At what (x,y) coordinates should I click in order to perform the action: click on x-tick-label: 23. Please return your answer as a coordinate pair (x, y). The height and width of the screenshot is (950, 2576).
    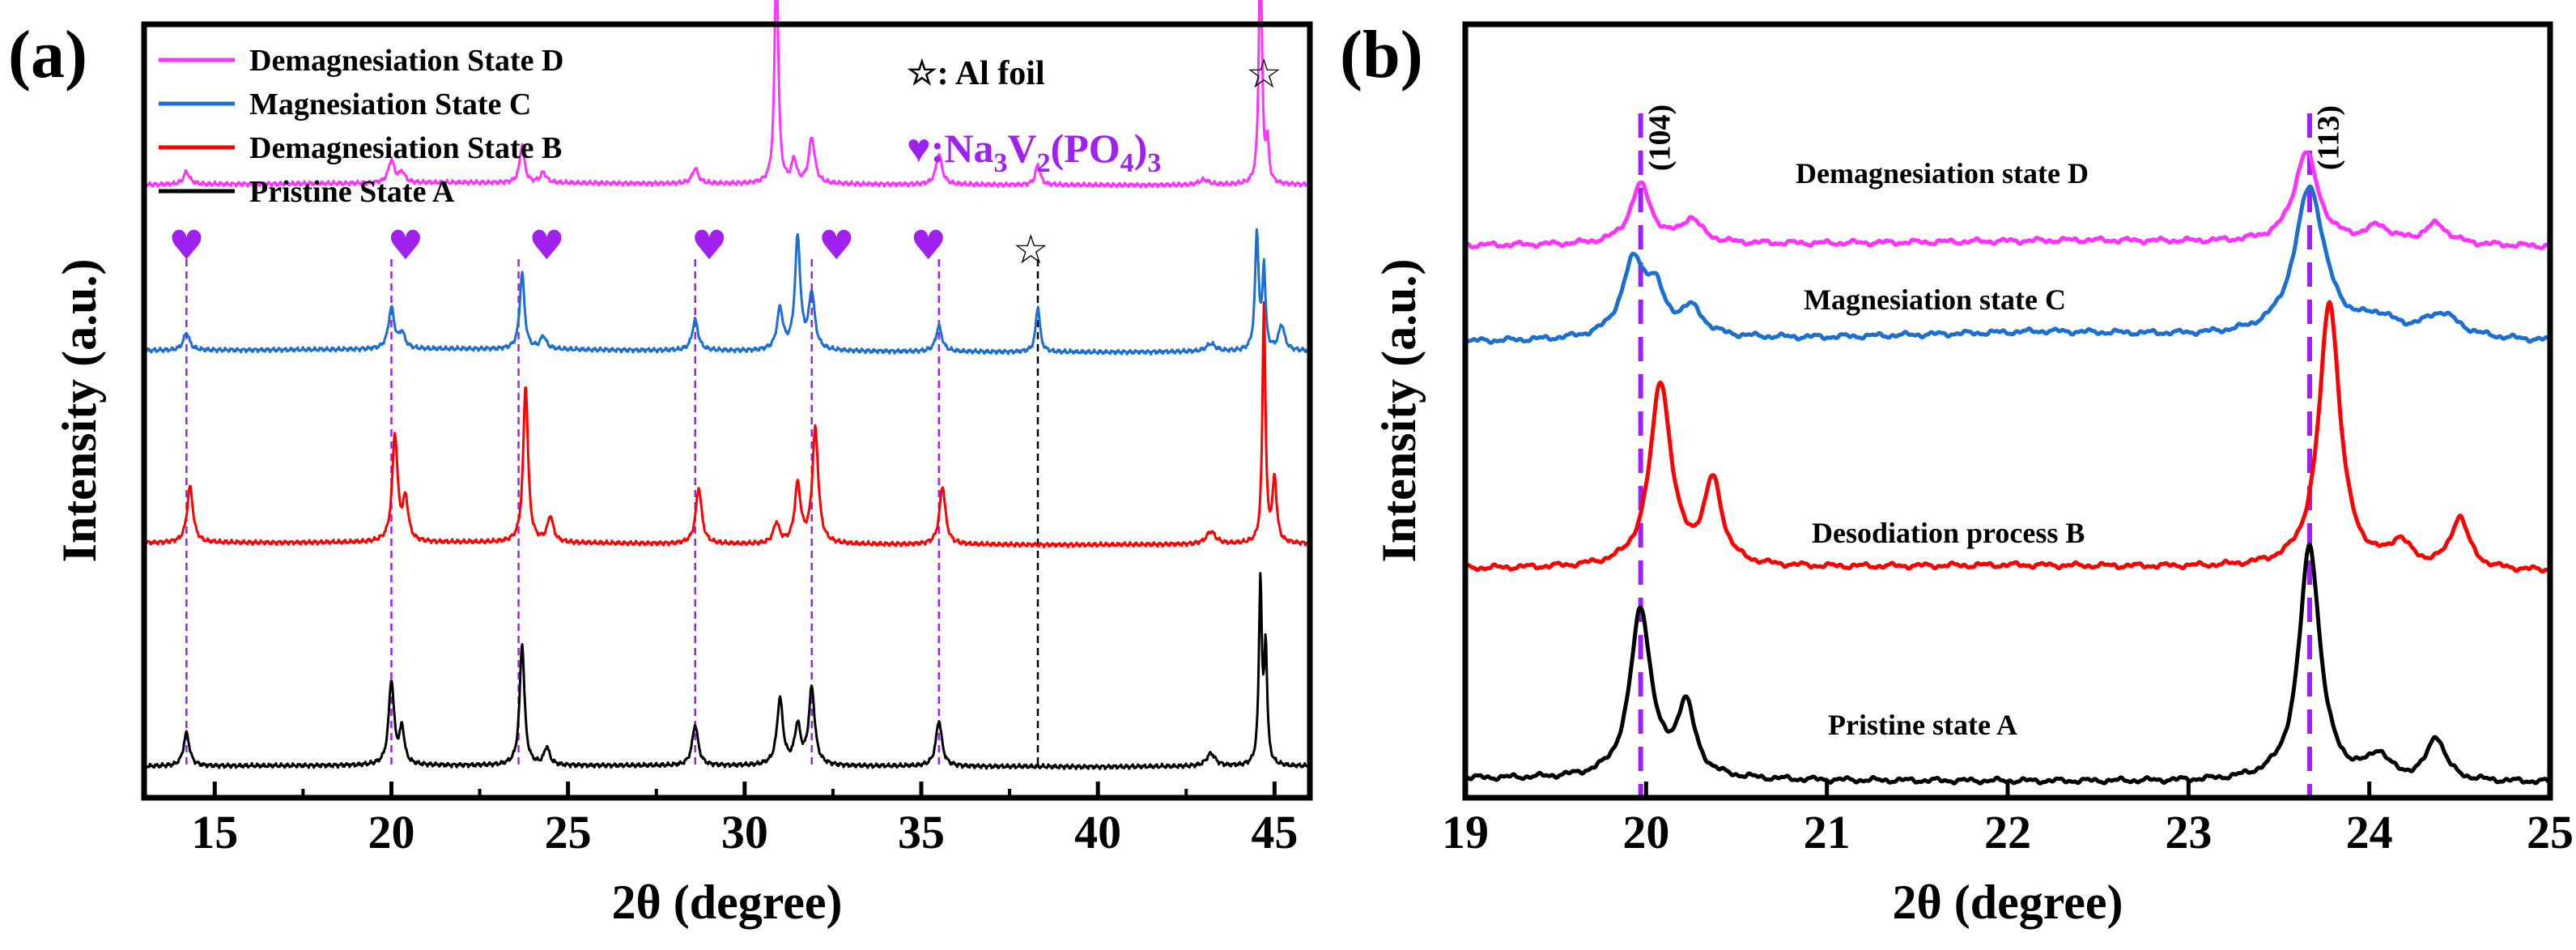
    Looking at the image, I should click on (2188, 832).